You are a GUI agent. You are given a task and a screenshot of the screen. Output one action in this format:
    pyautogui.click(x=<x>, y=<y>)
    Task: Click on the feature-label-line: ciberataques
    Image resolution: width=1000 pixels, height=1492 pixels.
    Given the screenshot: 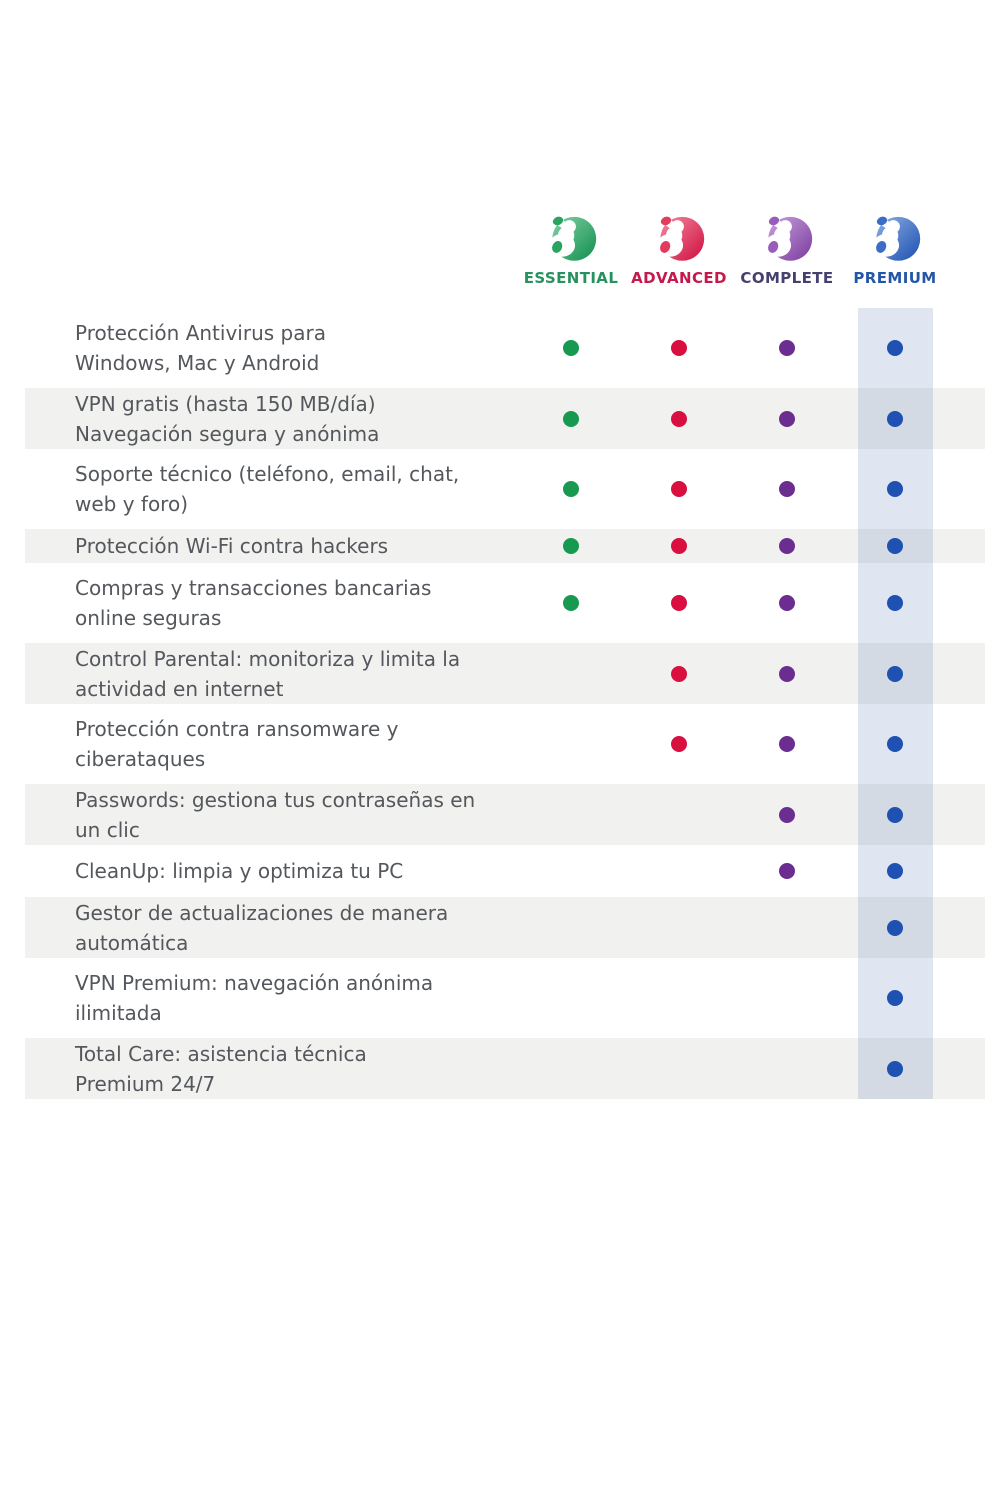 What is the action you would take?
    pyautogui.click(x=140, y=759)
    